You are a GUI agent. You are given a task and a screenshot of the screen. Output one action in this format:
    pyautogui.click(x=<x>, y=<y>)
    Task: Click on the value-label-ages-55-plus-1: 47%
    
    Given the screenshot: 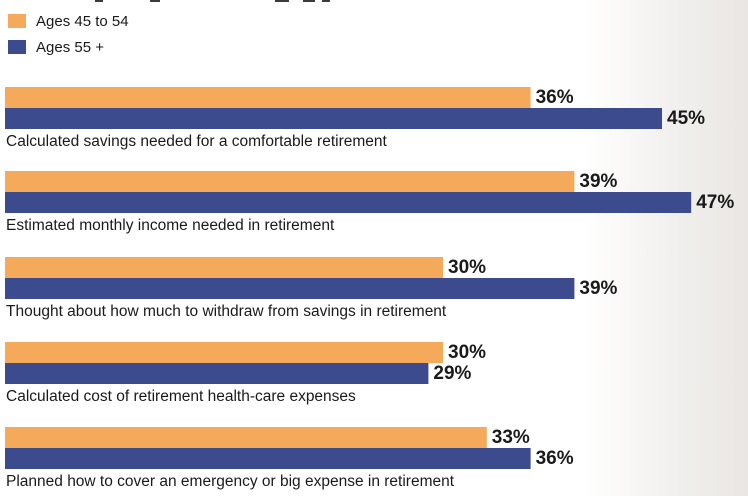 What is the action you would take?
    pyautogui.click(x=715, y=202)
    